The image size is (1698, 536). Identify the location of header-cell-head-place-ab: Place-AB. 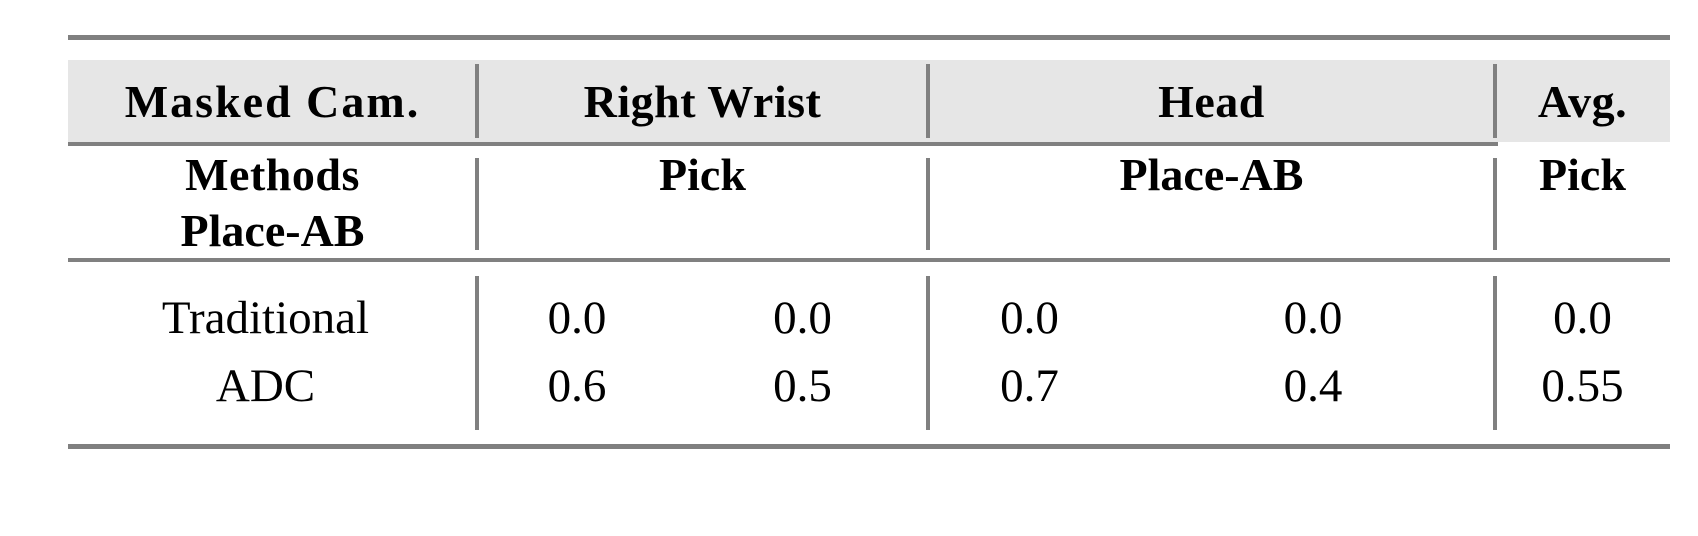
(272, 230).